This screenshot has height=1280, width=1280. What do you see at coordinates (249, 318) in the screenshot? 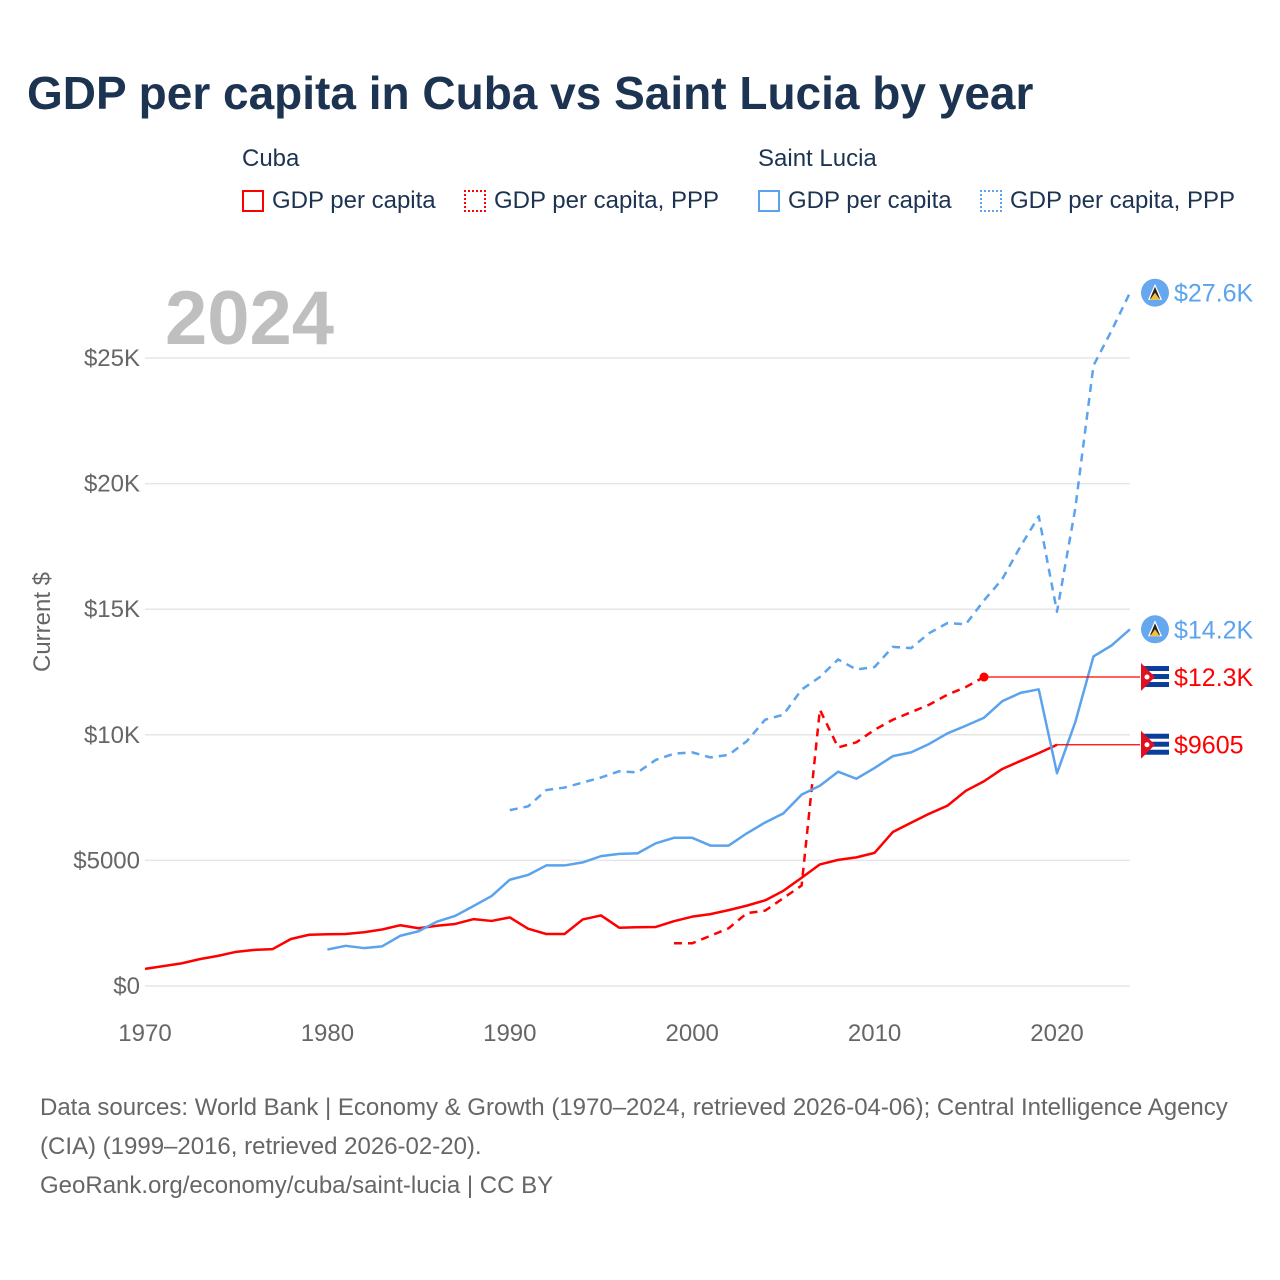
I see `year-watermark: 2024` at bounding box center [249, 318].